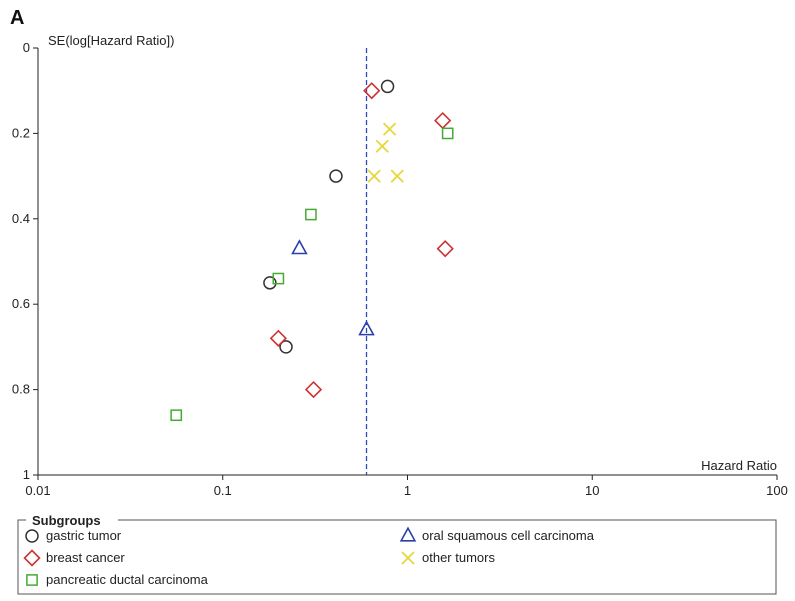 Image resolution: width=795 pixels, height=601 pixels. Describe the element at coordinates (407, 490) in the screenshot. I see `x-tick-label: 1` at that location.